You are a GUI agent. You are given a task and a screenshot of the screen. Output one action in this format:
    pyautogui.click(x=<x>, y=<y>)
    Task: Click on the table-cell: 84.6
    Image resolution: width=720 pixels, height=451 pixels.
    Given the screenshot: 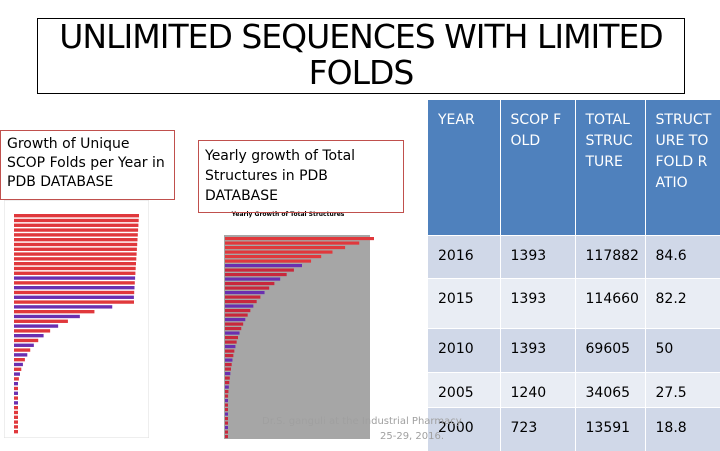 What is the action you would take?
    pyautogui.click(x=682, y=257)
    